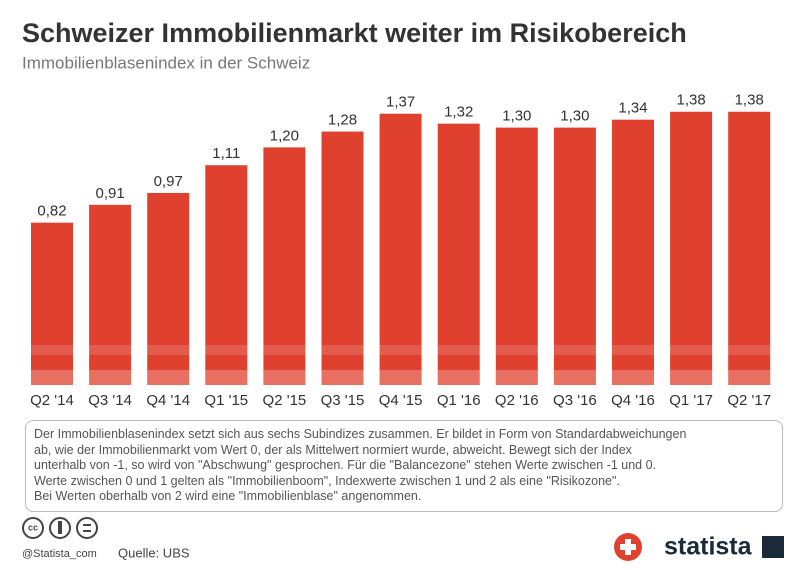 Image resolution: width=800 pixels, height=570 pixels. Describe the element at coordinates (708, 547) in the screenshot. I see `brand: statista` at that location.